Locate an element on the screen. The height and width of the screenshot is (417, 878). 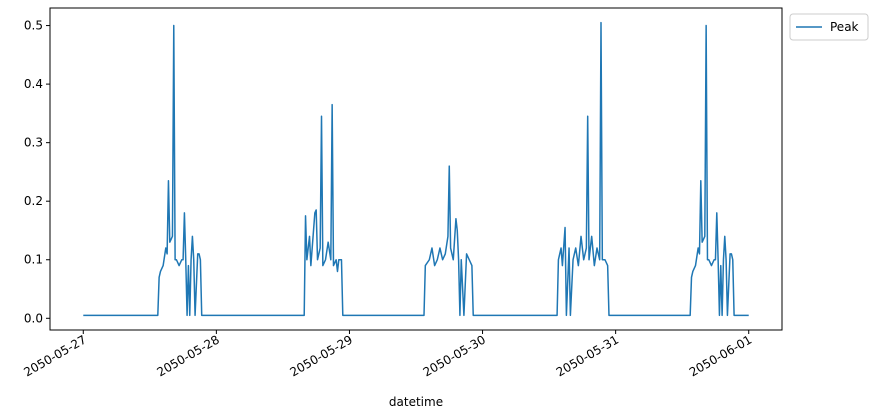
x-tick-label: 2050-05-28 is located at coordinates (187, 355).